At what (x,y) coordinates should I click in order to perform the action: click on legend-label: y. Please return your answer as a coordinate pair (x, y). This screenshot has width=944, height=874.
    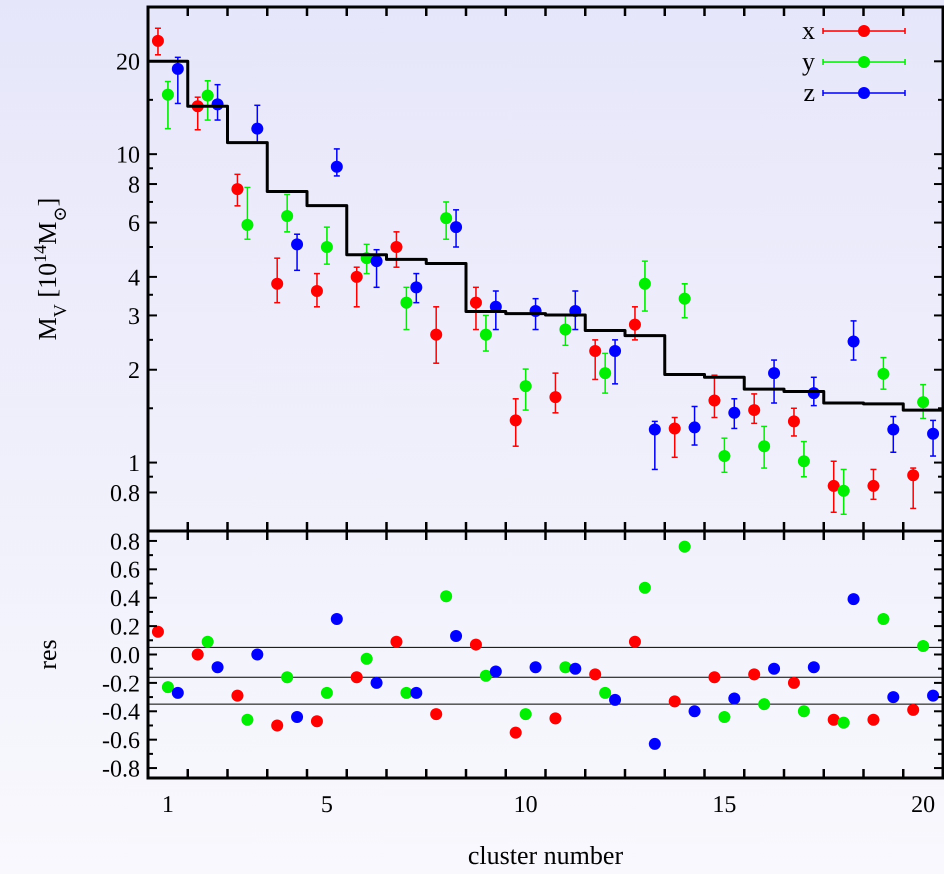
    Looking at the image, I should click on (808, 61).